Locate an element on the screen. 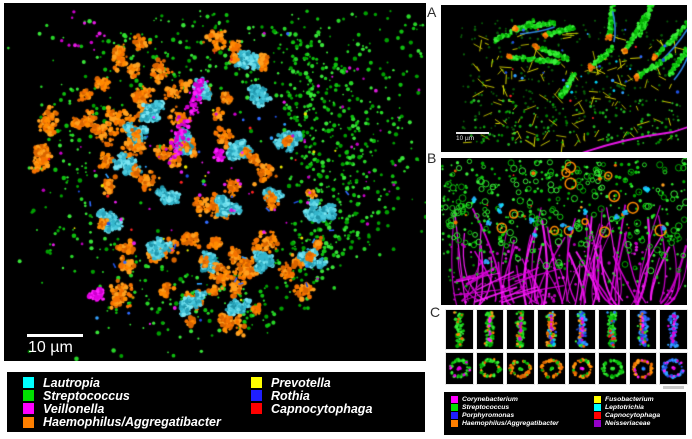 This screenshot has height=439, width=692. panel-label-c: C is located at coordinates (435, 312).